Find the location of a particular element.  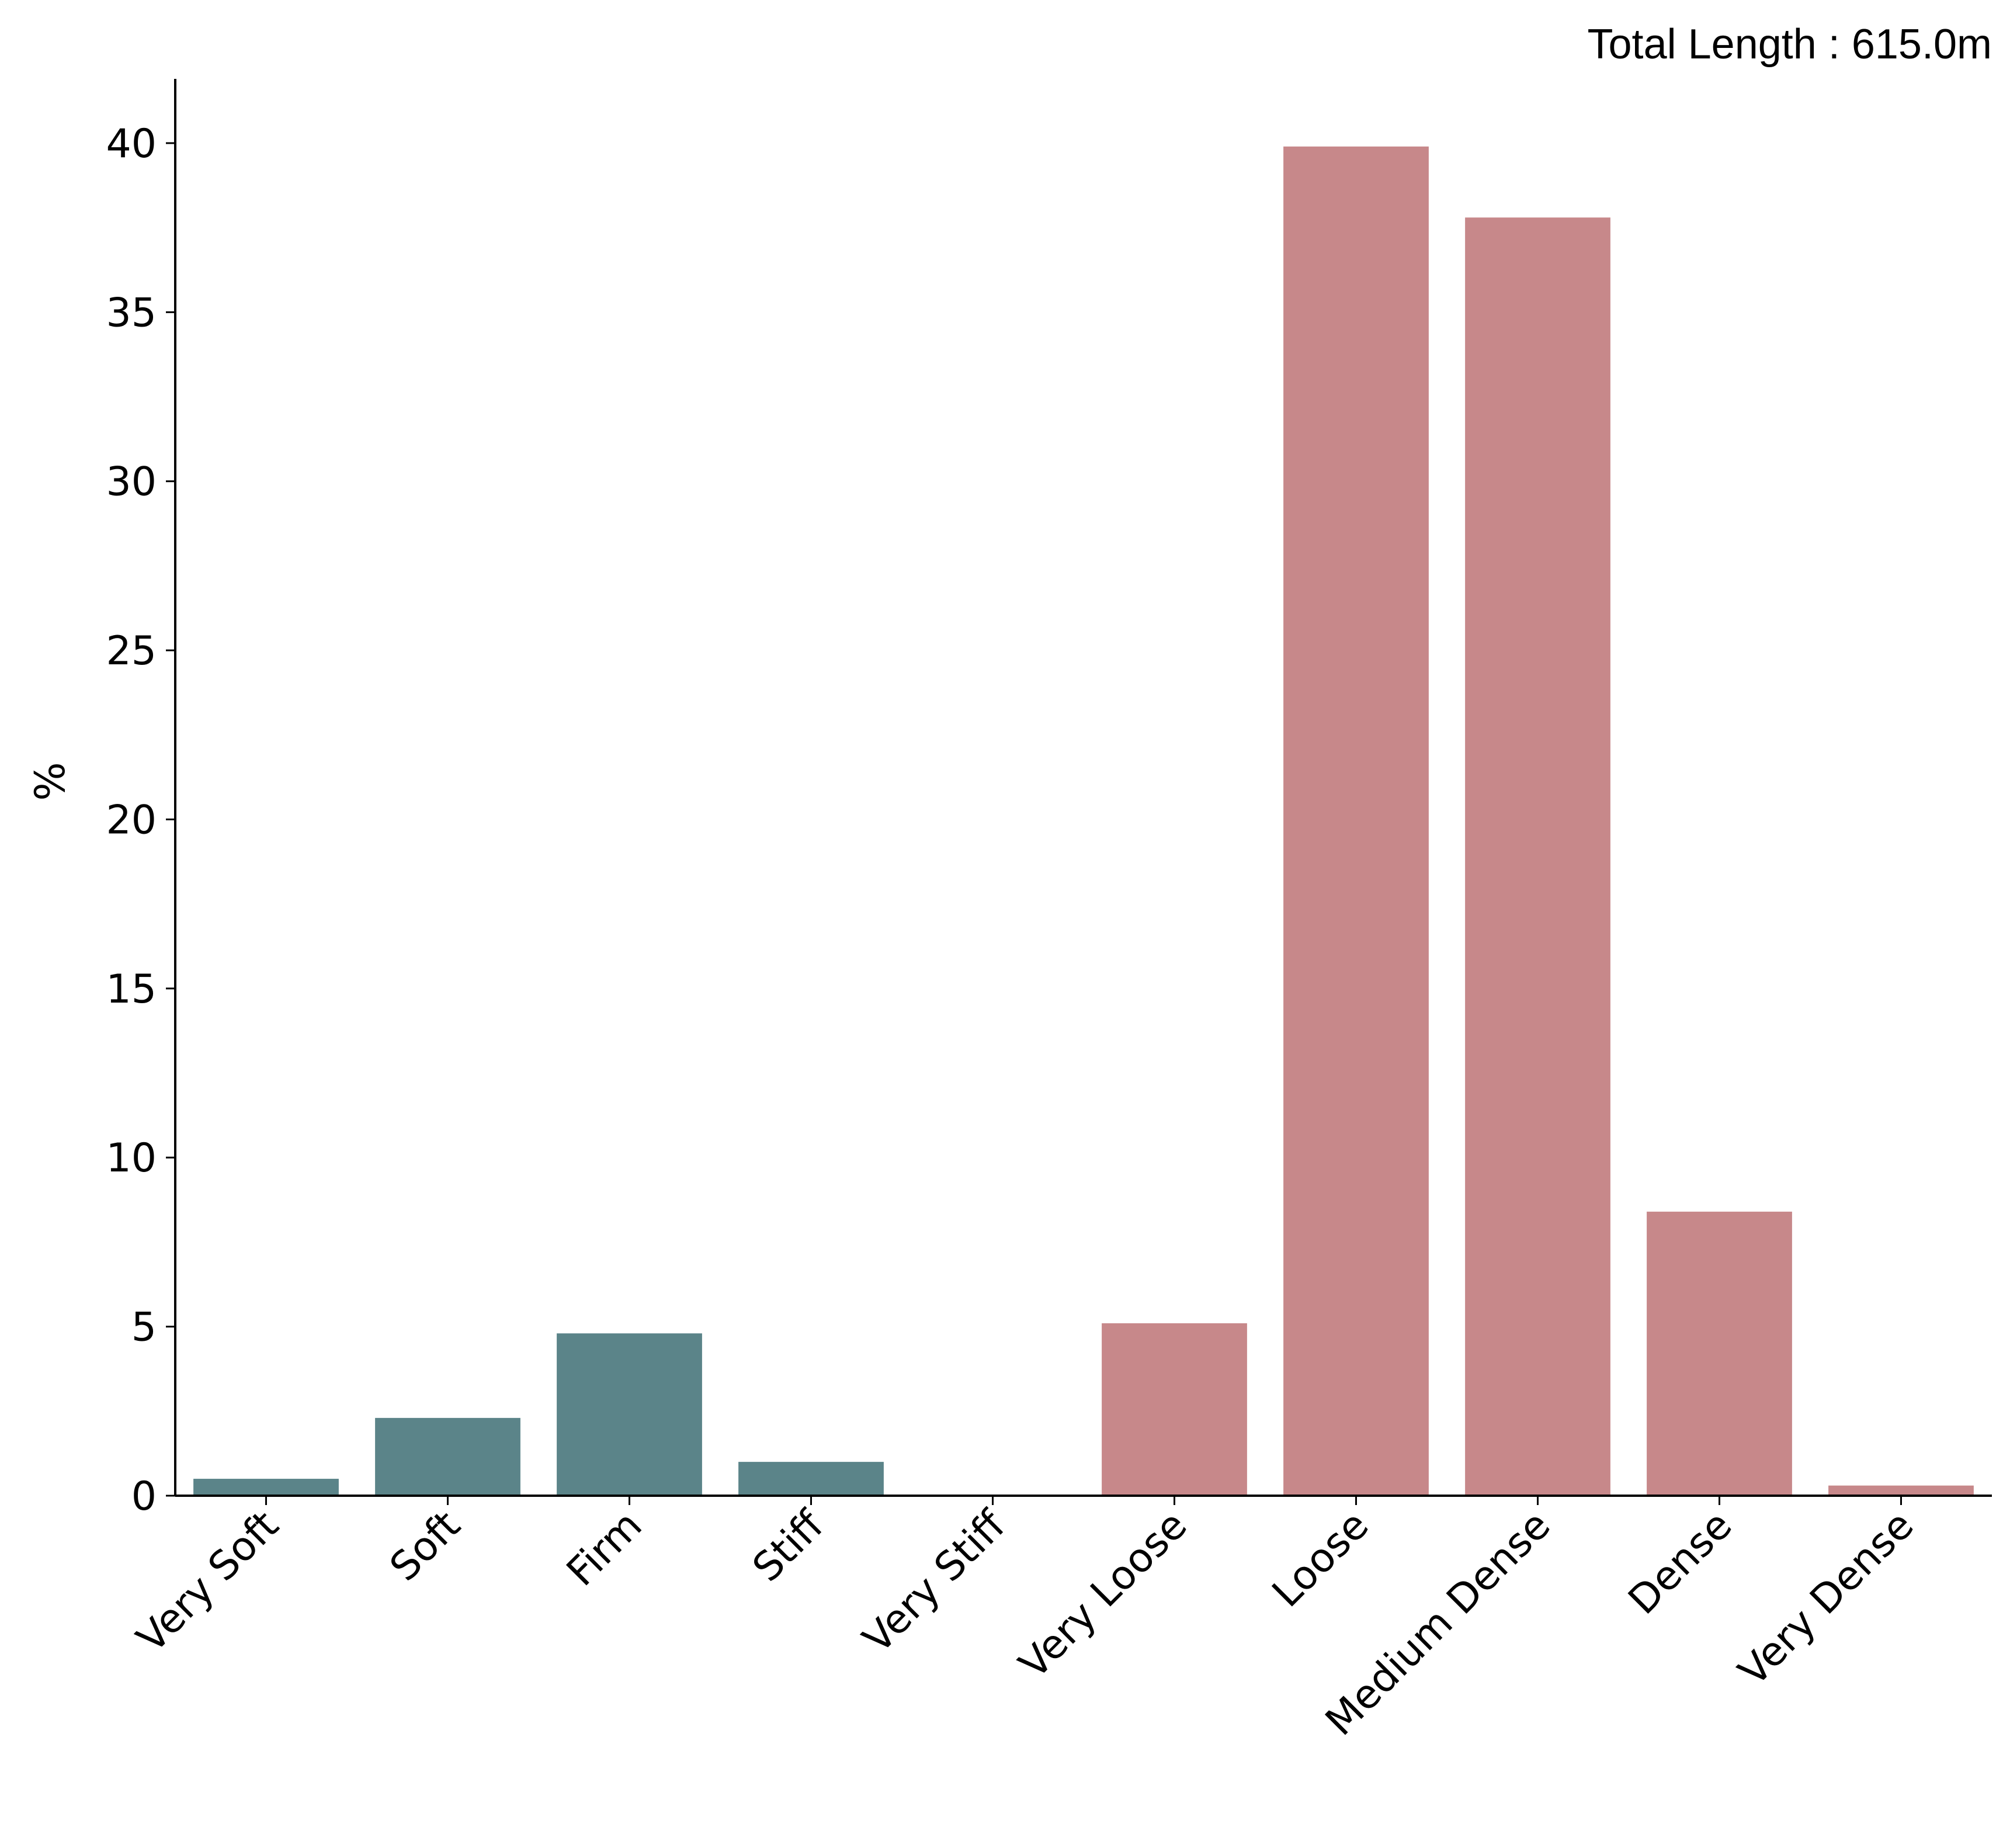

bar-very-dense is located at coordinates (1901, 1490).